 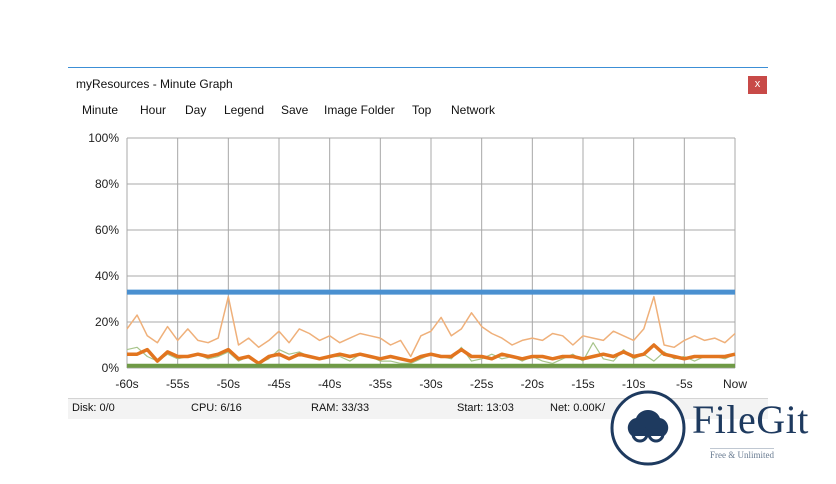 What do you see at coordinates (757, 85) in the screenshot?
I see `close-button: x` at bounding box center [757, 85].